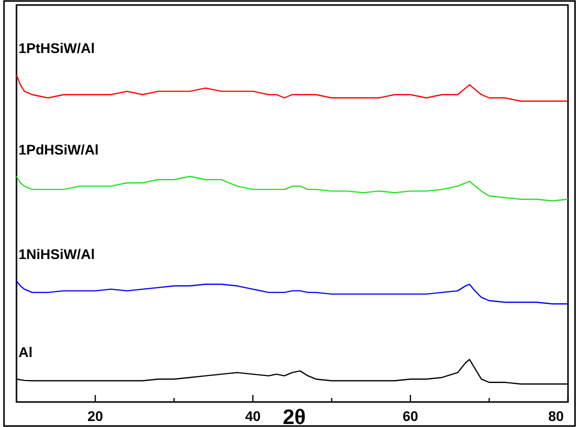  What do you see at coordinates (556, 416) in the screenshot?
I see `x-tick-label: 80` at bounding box center [556, 416].